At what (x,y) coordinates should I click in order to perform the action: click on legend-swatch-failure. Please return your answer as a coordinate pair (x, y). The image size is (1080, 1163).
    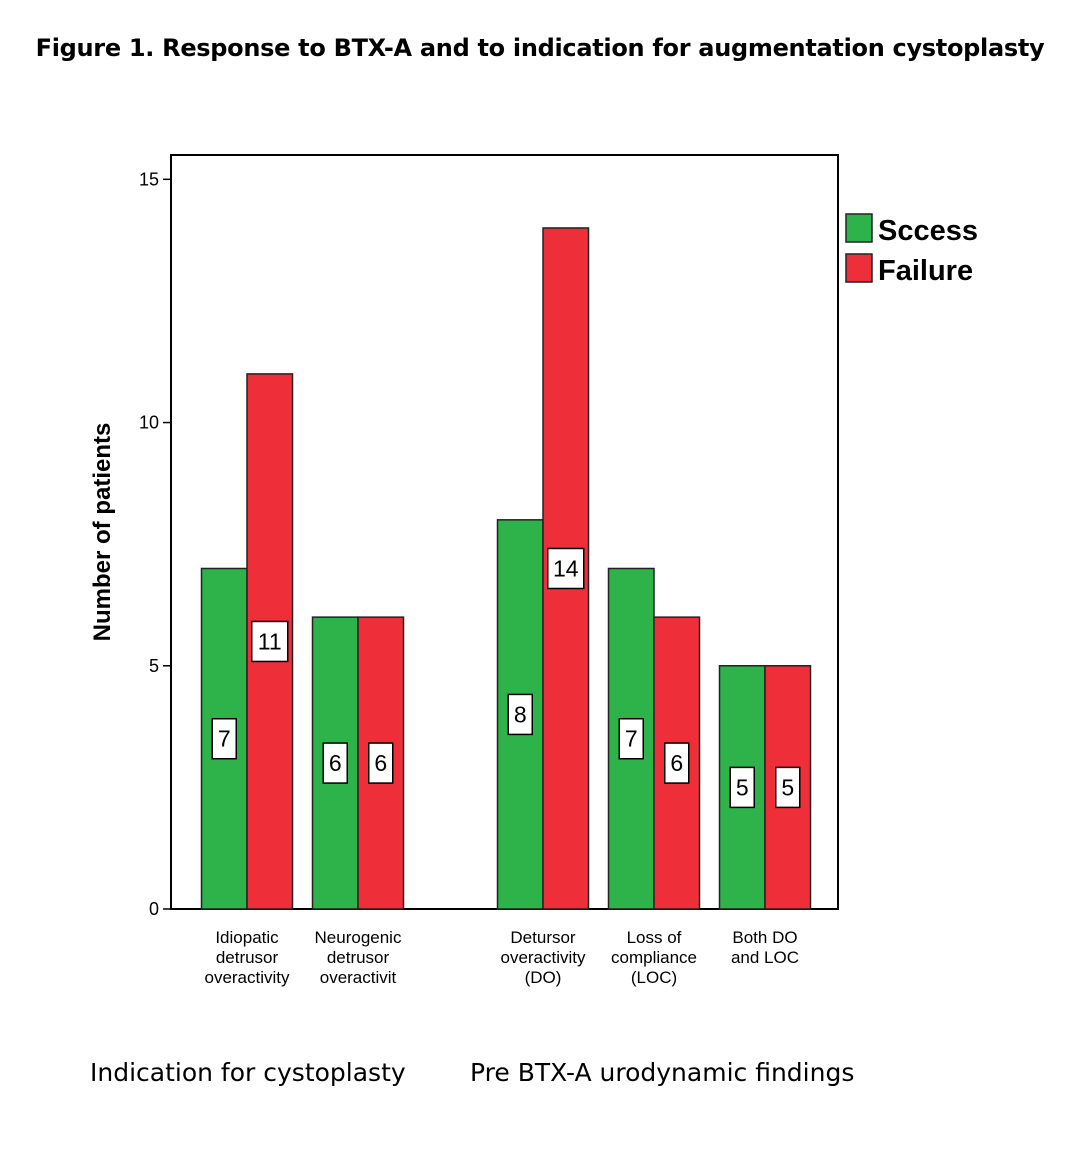
    Looking at the image, I should click on (859, 268).